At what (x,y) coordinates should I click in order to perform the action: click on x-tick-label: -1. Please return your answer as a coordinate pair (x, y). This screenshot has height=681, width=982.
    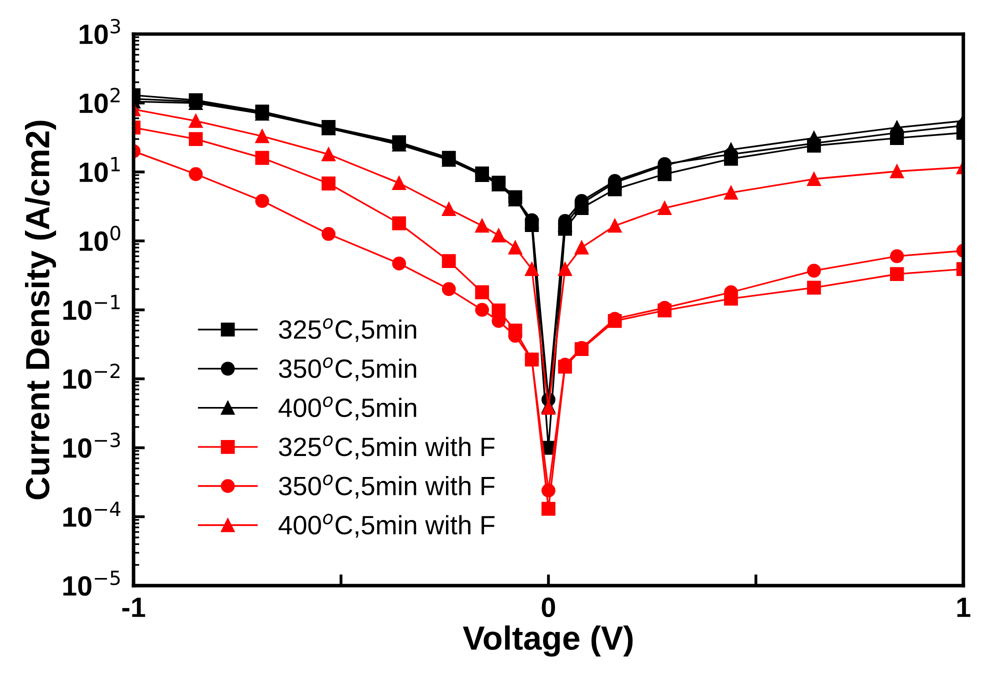
    Looking at the image, I should click on (134, 607).